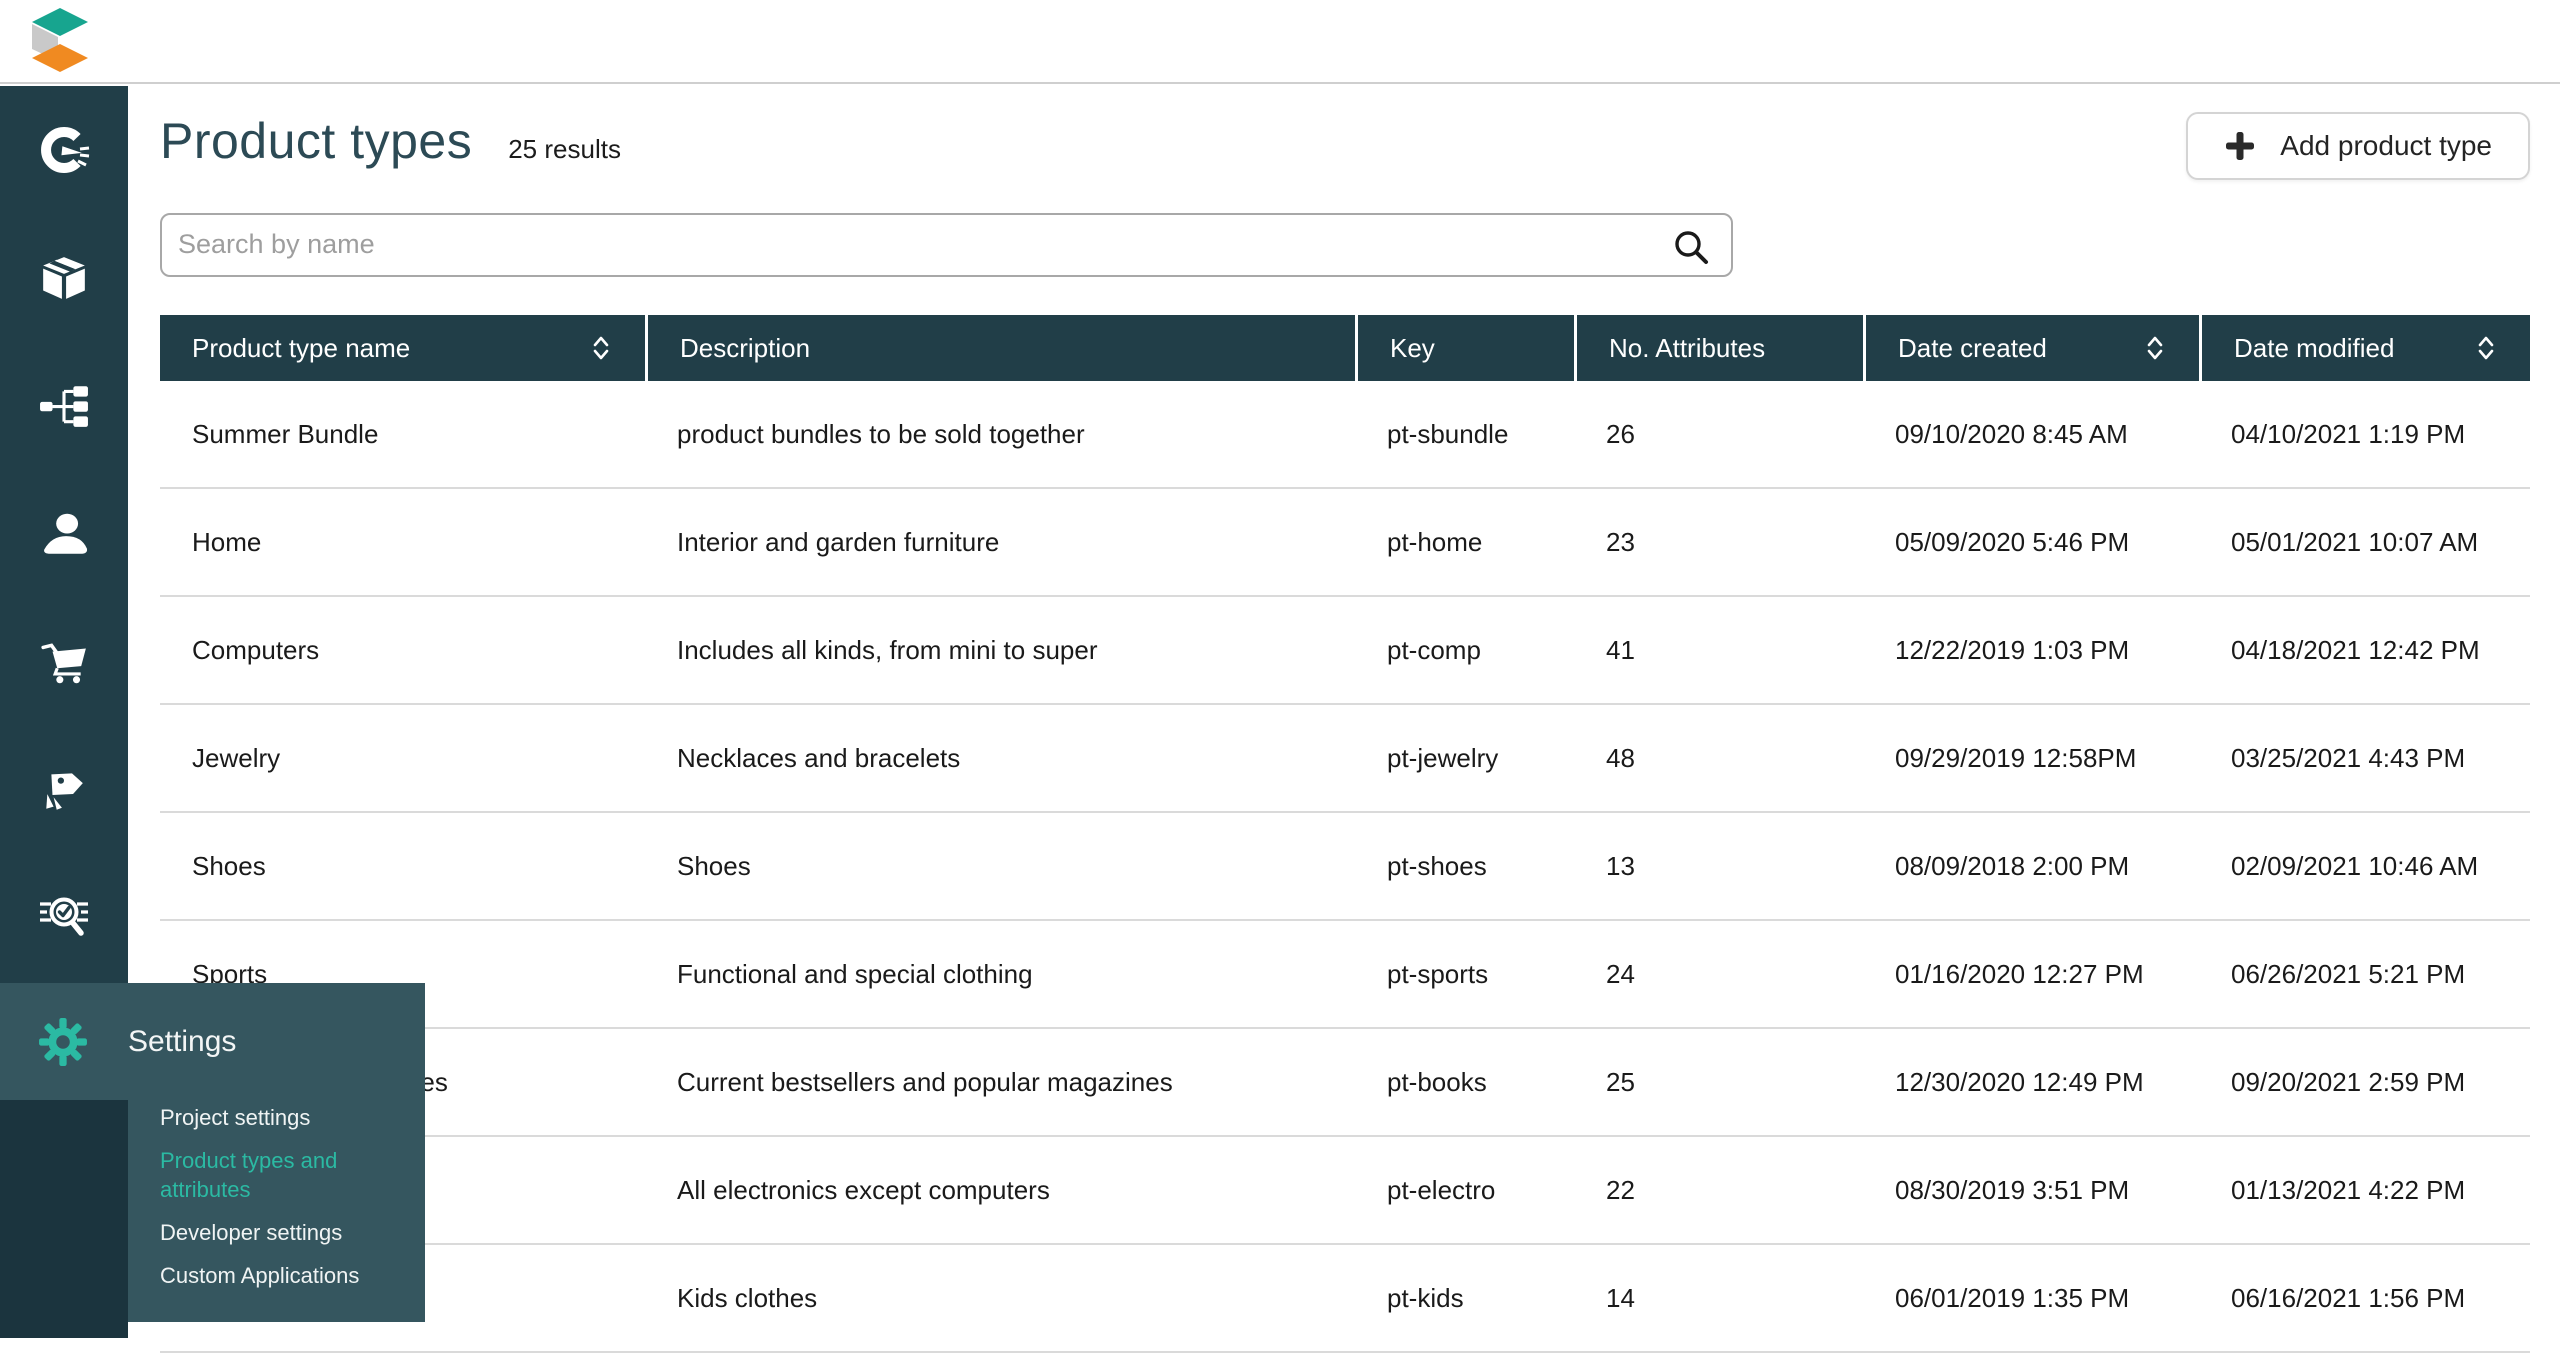 This screenshot has width=2560, height=1353. I want to click on commercetools-logo-icon, so click(60, 40).